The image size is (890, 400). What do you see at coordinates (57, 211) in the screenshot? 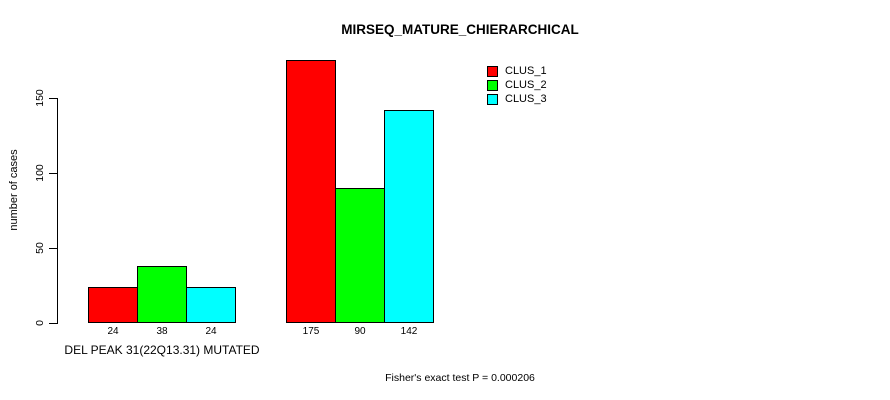
I see `y-axis-line` at bounding box center [57, 211].